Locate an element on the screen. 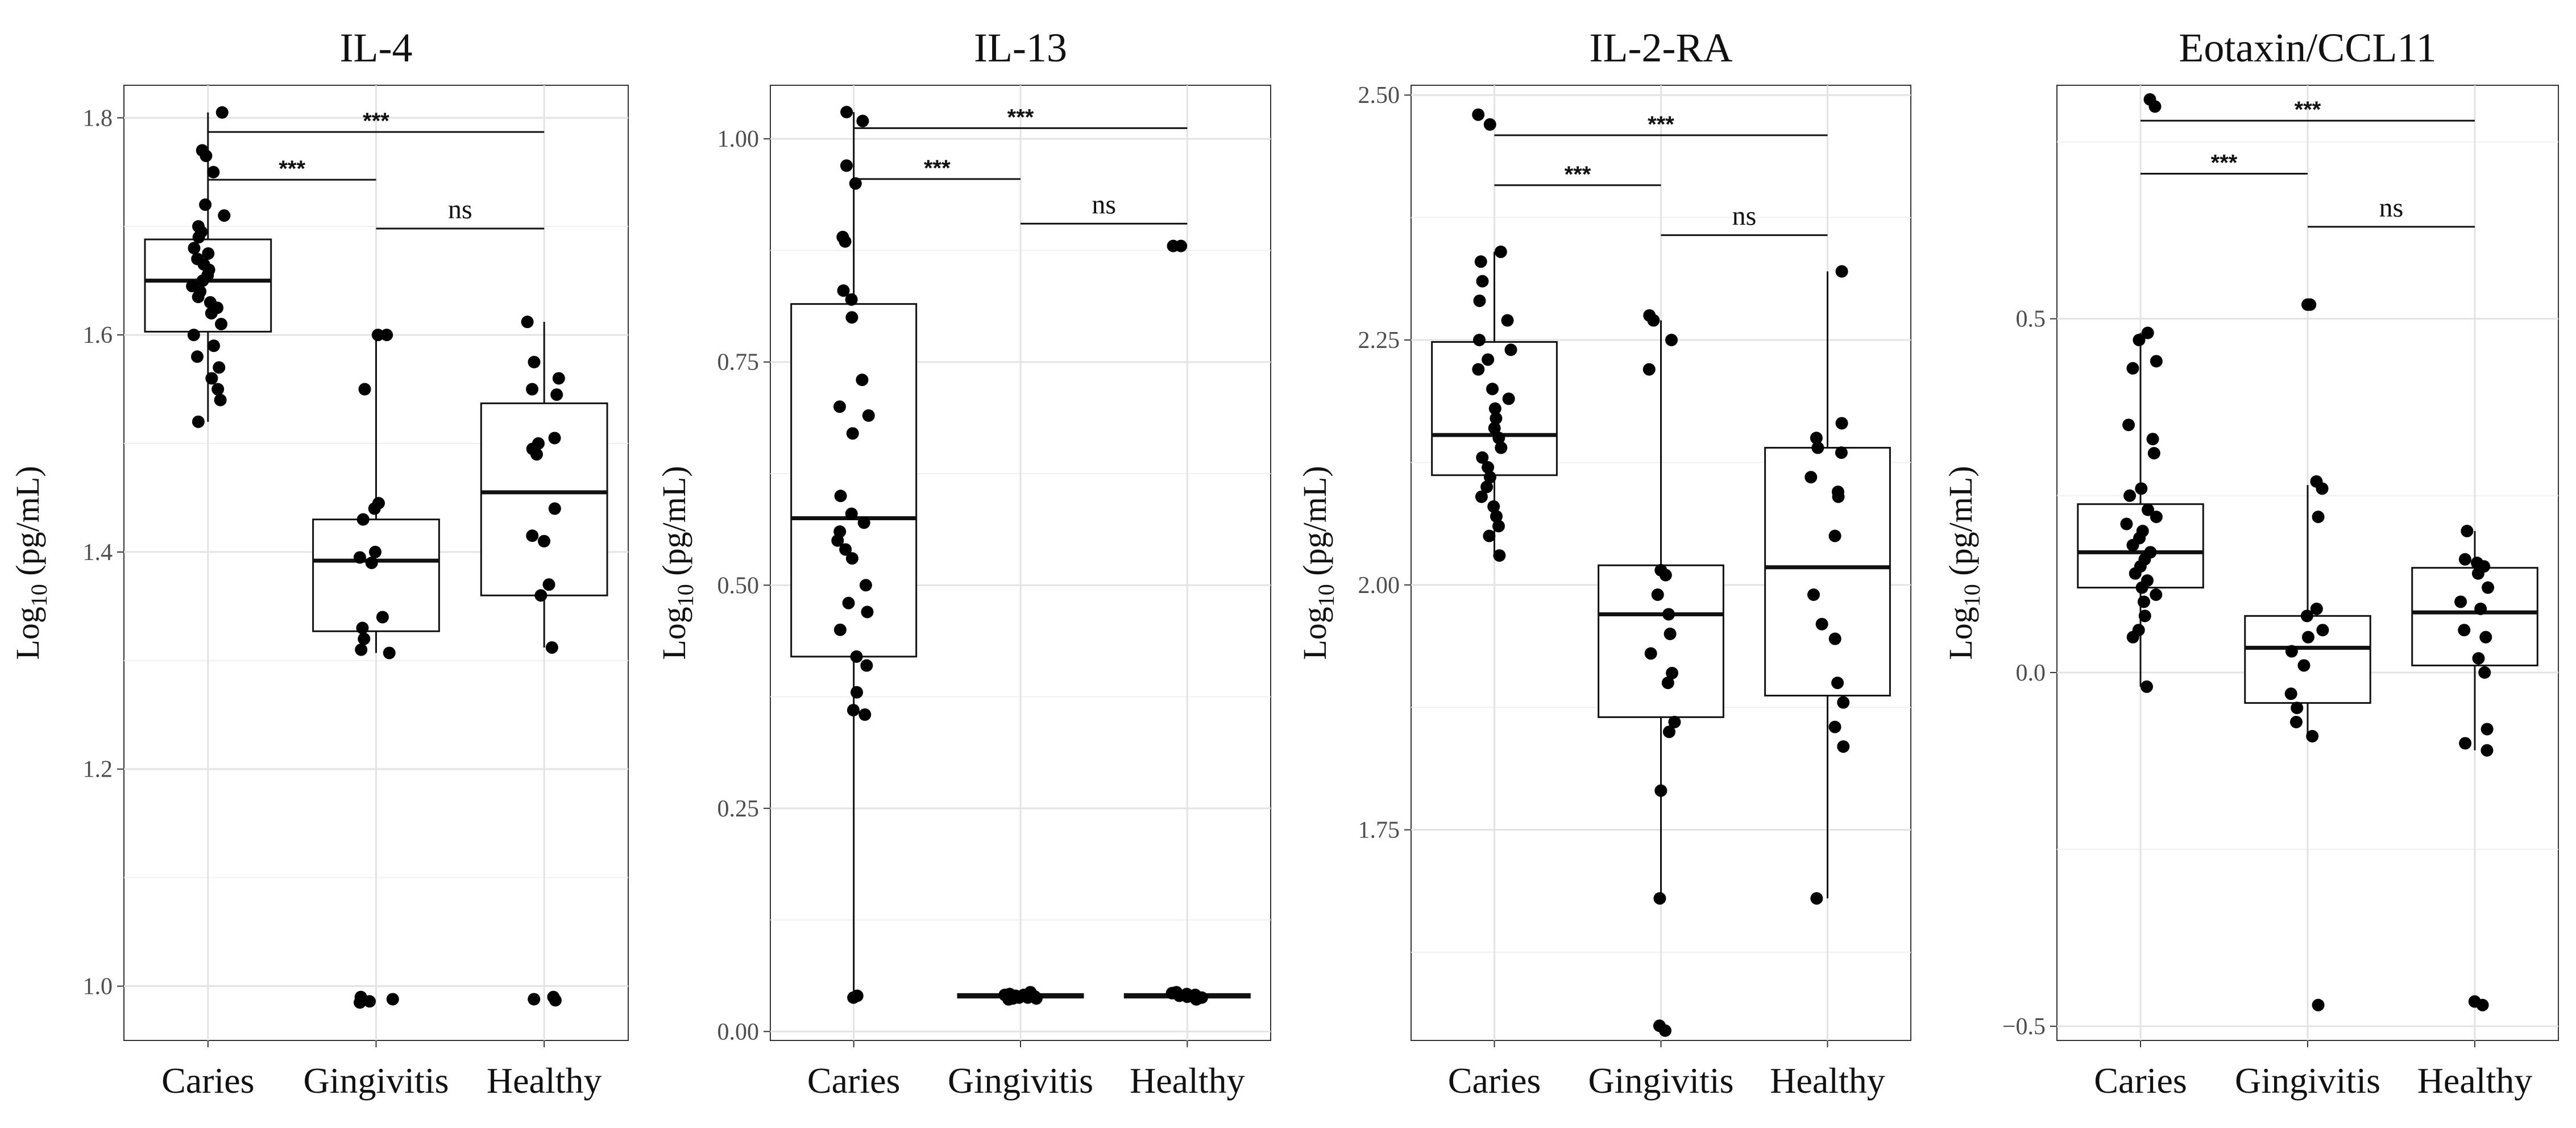  y-axis-label-subscript: 10 is located at coordinates (39, 595).